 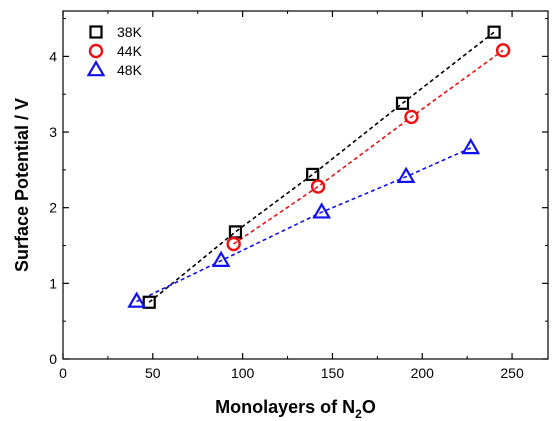 I want to click on y-tick-label: 0, so click(x=53, y=359).